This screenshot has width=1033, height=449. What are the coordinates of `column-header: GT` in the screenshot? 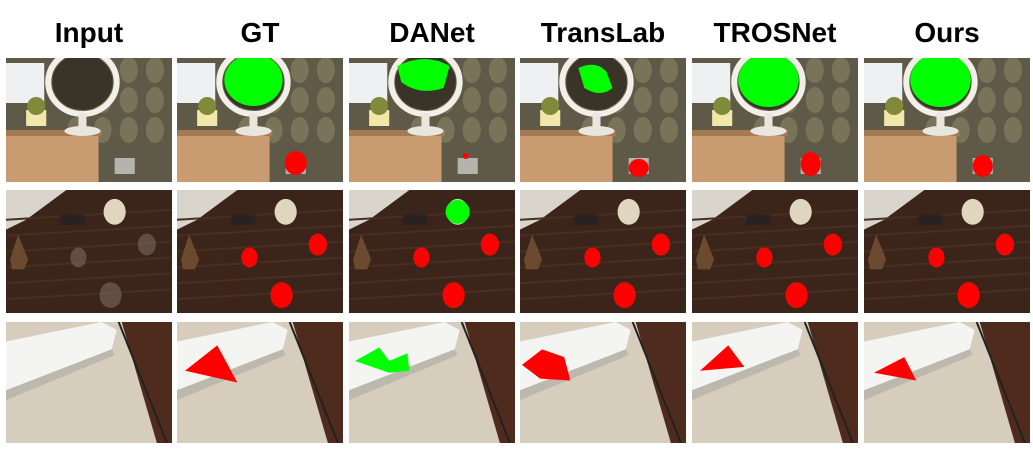 It's located at (260, 32).